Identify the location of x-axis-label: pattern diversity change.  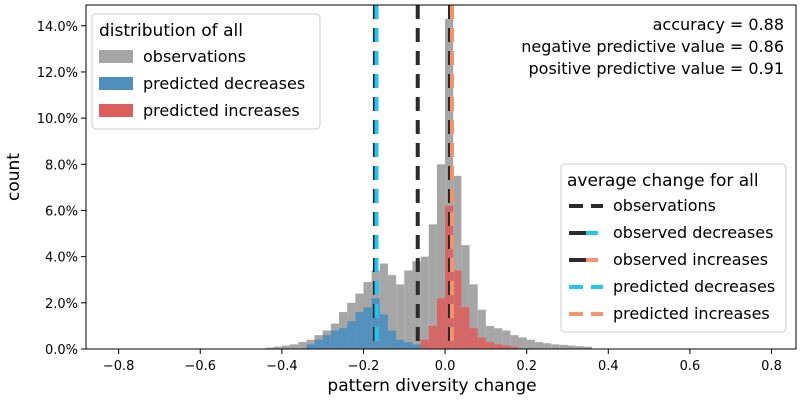
(431, 386).